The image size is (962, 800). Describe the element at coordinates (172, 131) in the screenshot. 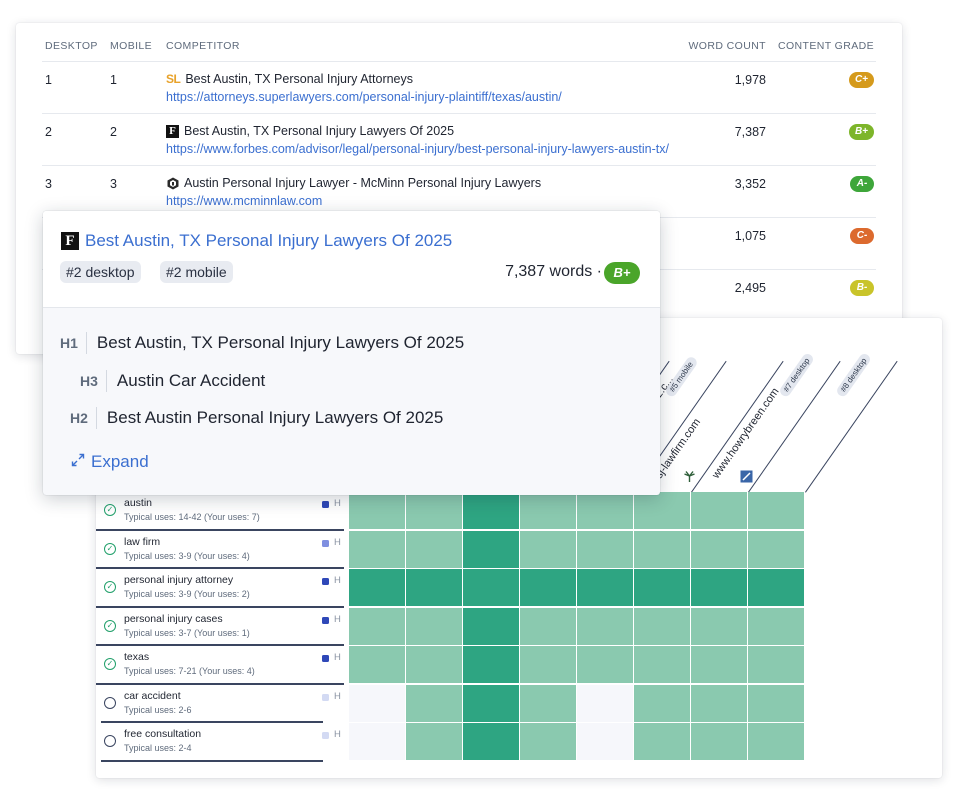

I see `forbes-icon: F` at that location.